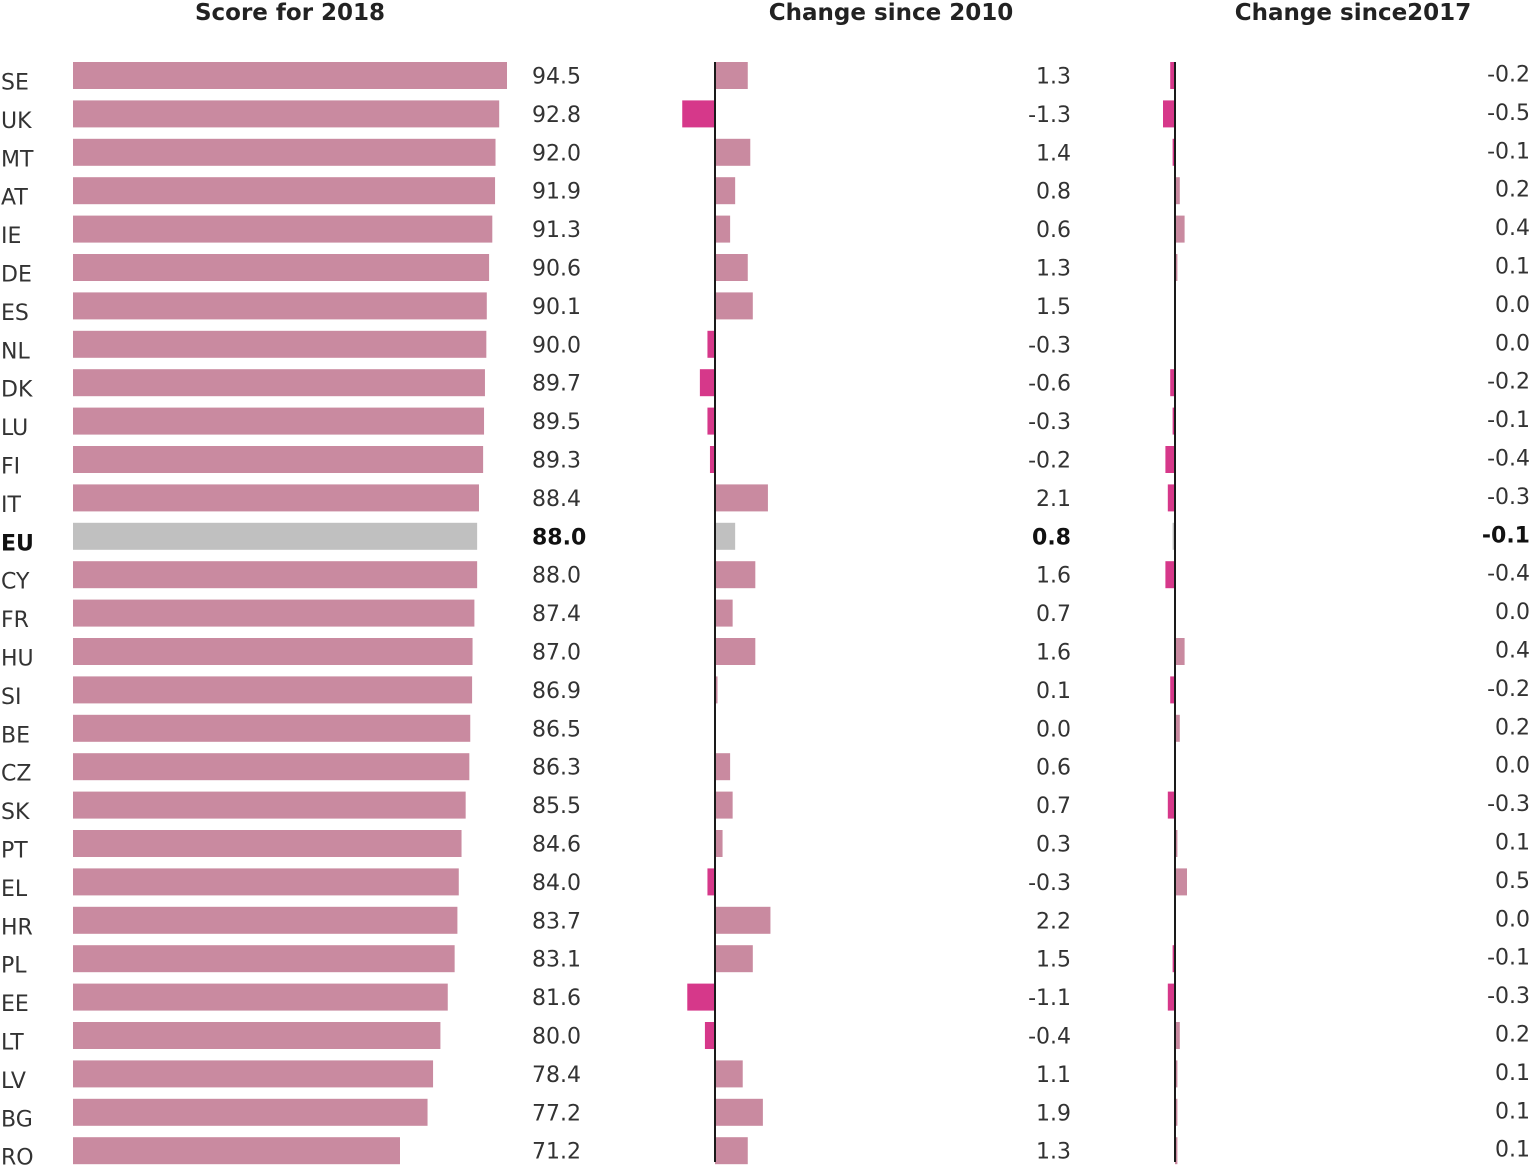 Image resolution: width=1533 pixels, height=1168 pixels. Describe the element at coordinates (556, 998) in the screenshot. I see `score-value-label: 81.6` at that location.